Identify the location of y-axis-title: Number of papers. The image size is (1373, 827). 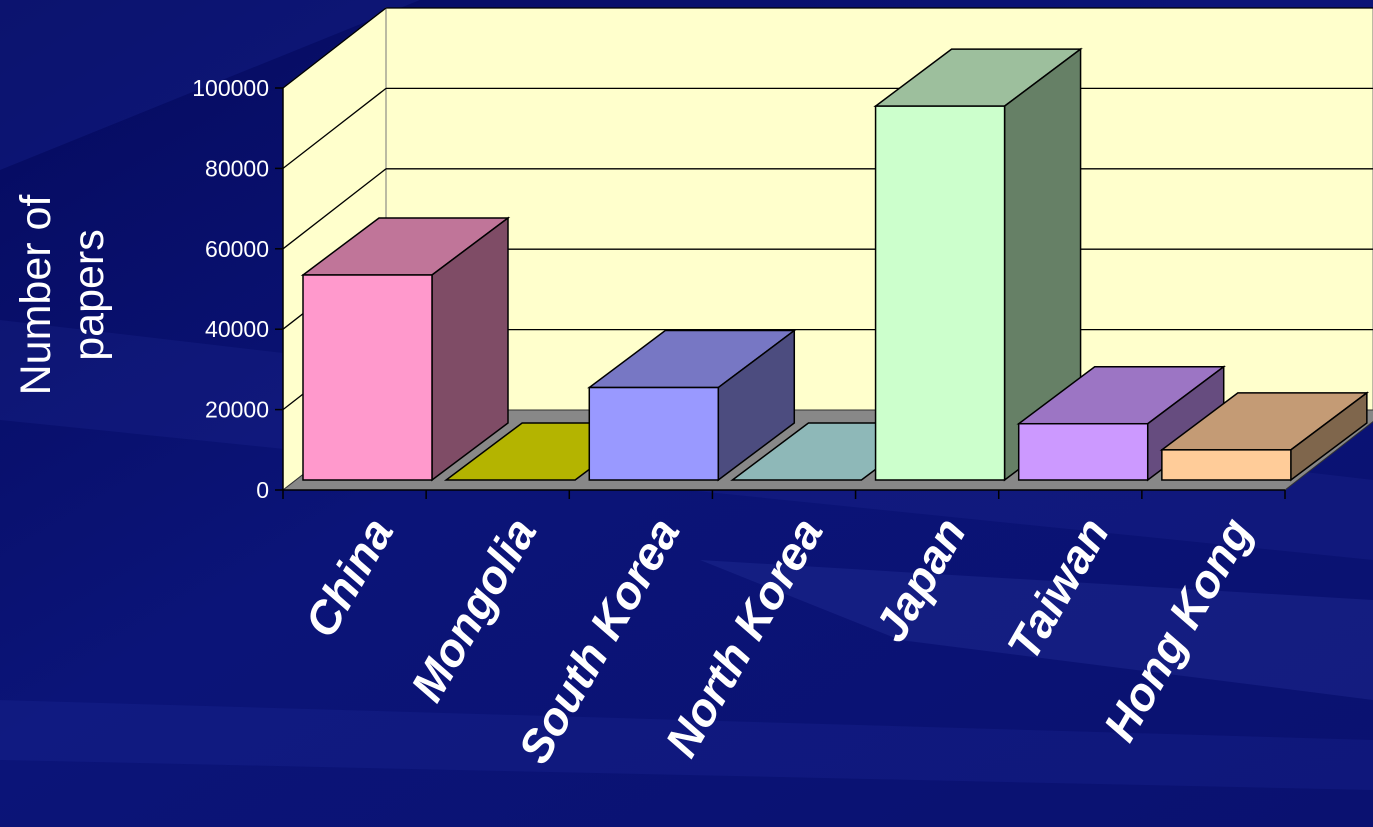
(62, 295).